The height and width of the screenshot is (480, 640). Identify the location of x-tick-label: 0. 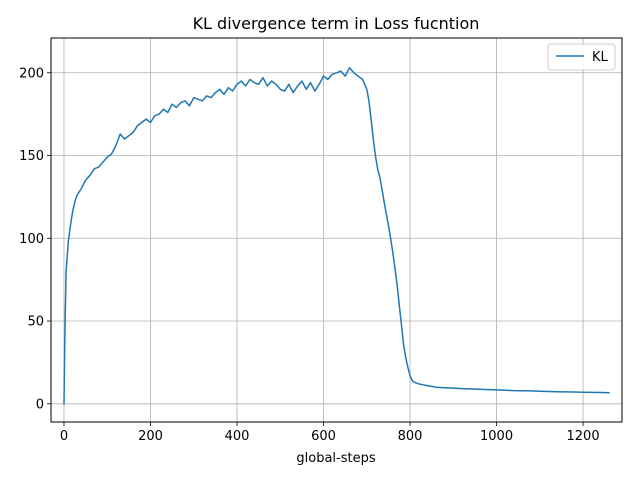
(64, 436).